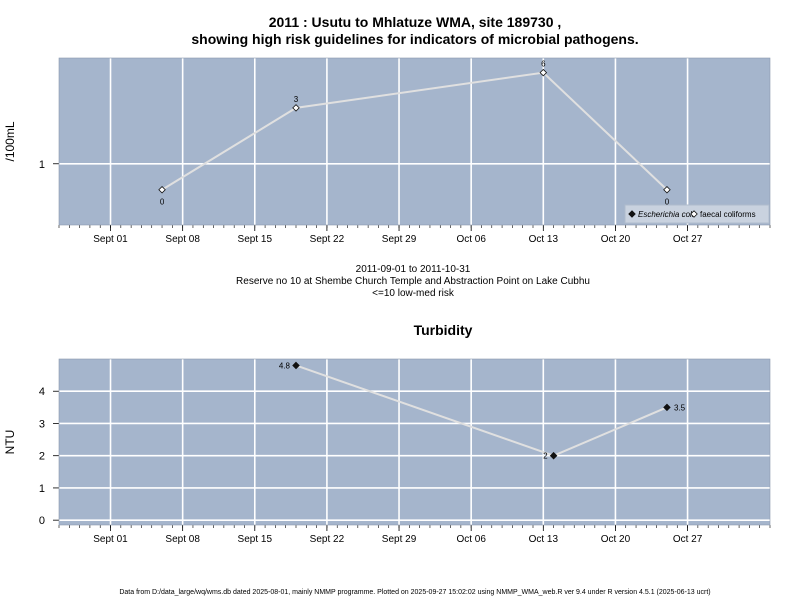  What do you see at coordinates (680, 407) in the screenshot?
I see `data-label: 3.5` at bounding box center [680, 407].